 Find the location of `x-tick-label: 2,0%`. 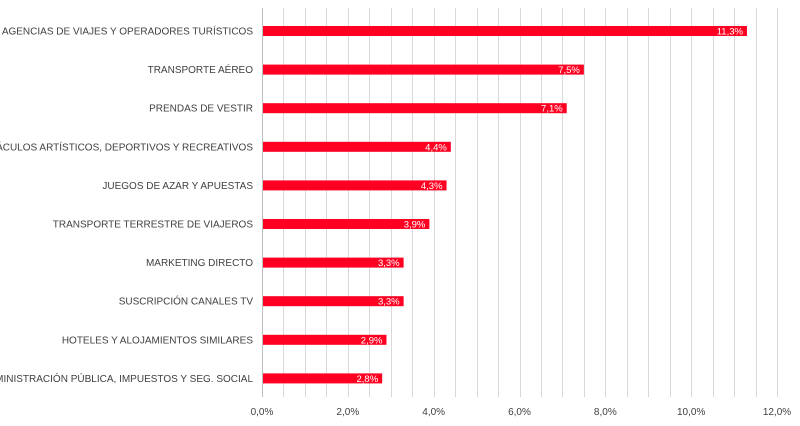

x-tick-label: 2,0% is located at coordinates (347, 412).